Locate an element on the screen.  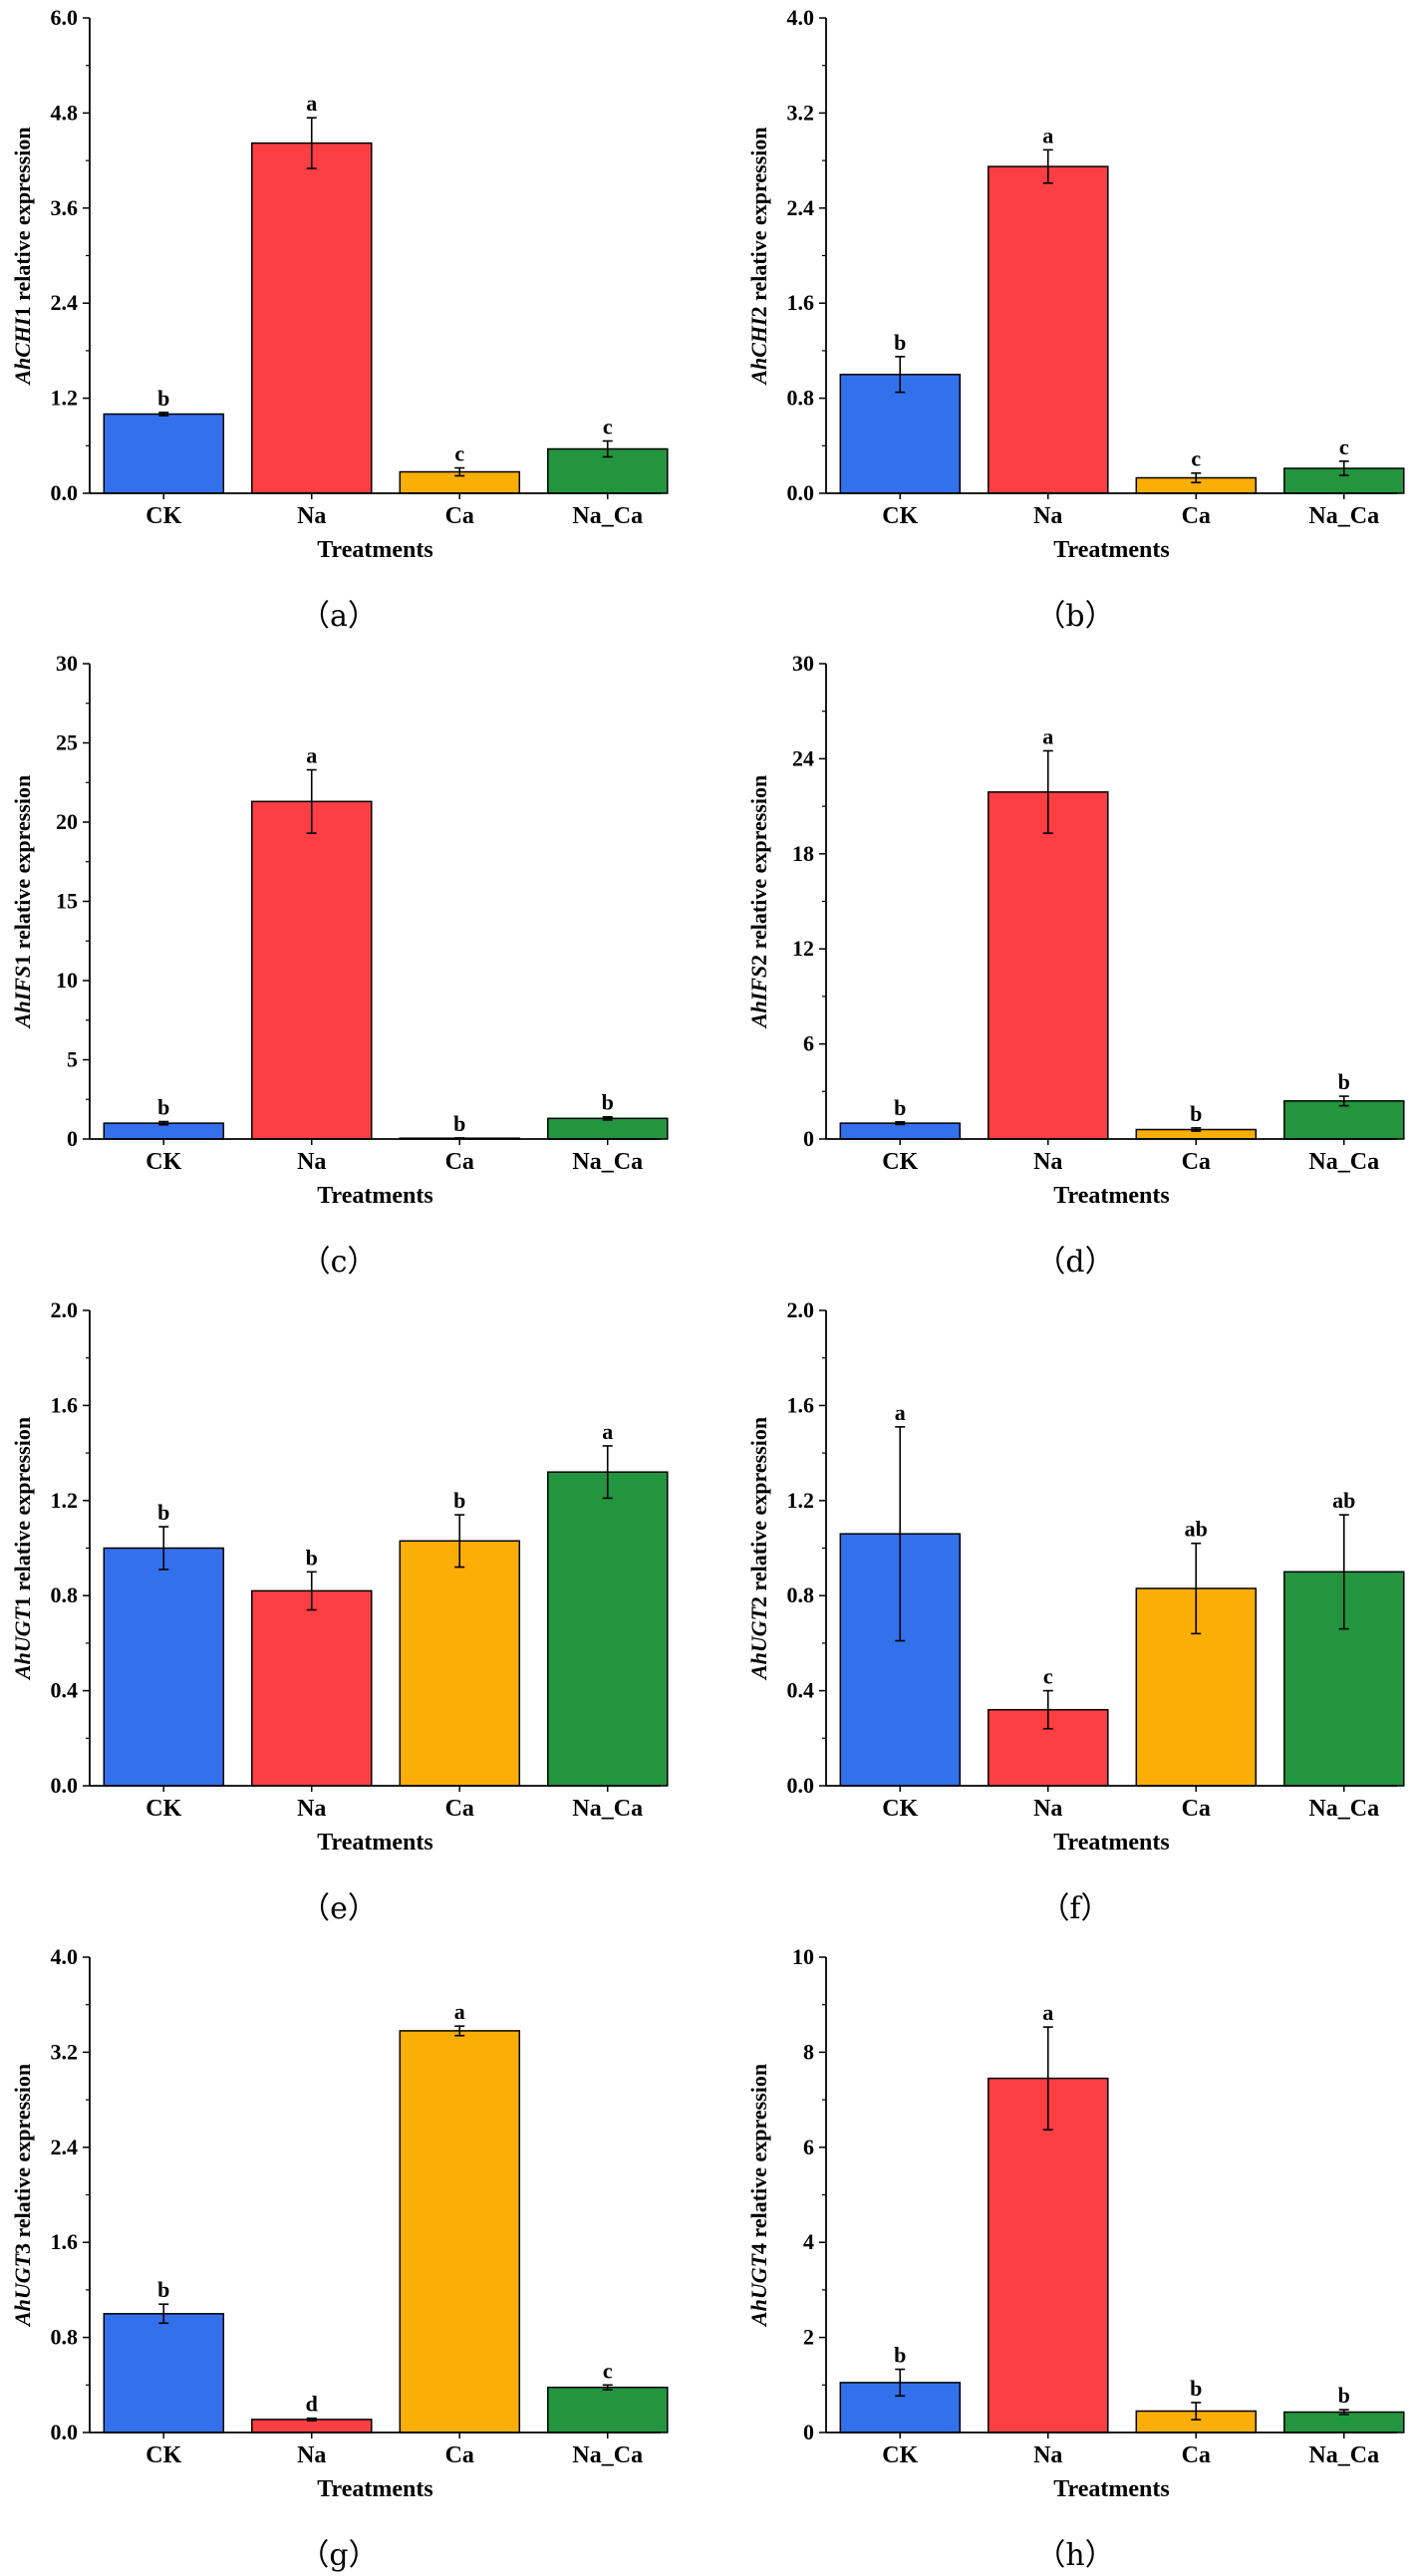
y-axis-title: AhUGT1 relative expression is located at coordinates (22, 1549).